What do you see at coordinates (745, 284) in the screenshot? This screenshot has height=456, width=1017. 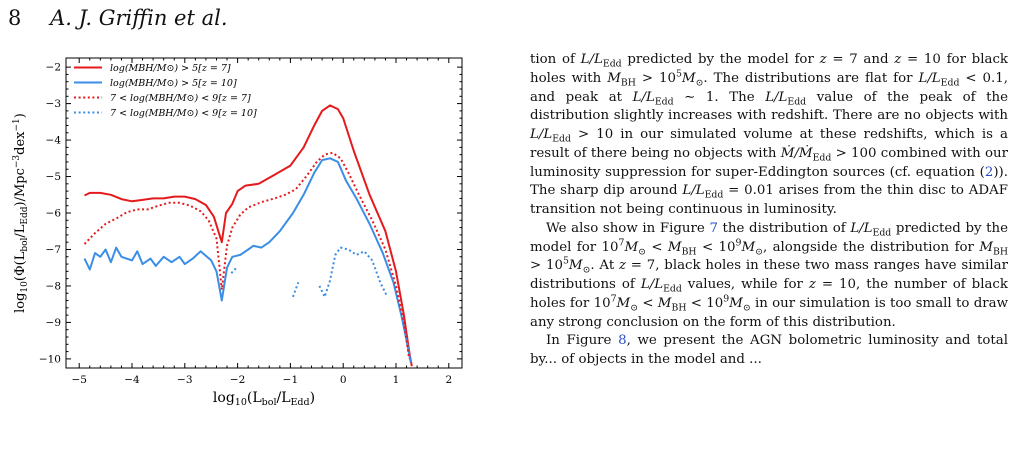 I see `text-run: values, while for` at bounding box center [745, 284].